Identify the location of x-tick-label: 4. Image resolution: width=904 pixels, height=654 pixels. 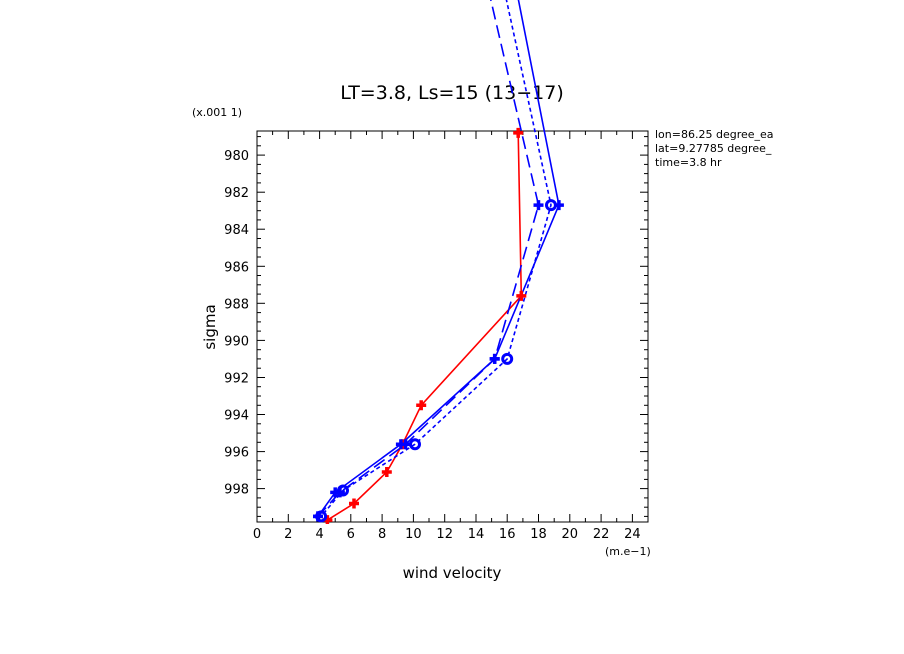
(319, 534).